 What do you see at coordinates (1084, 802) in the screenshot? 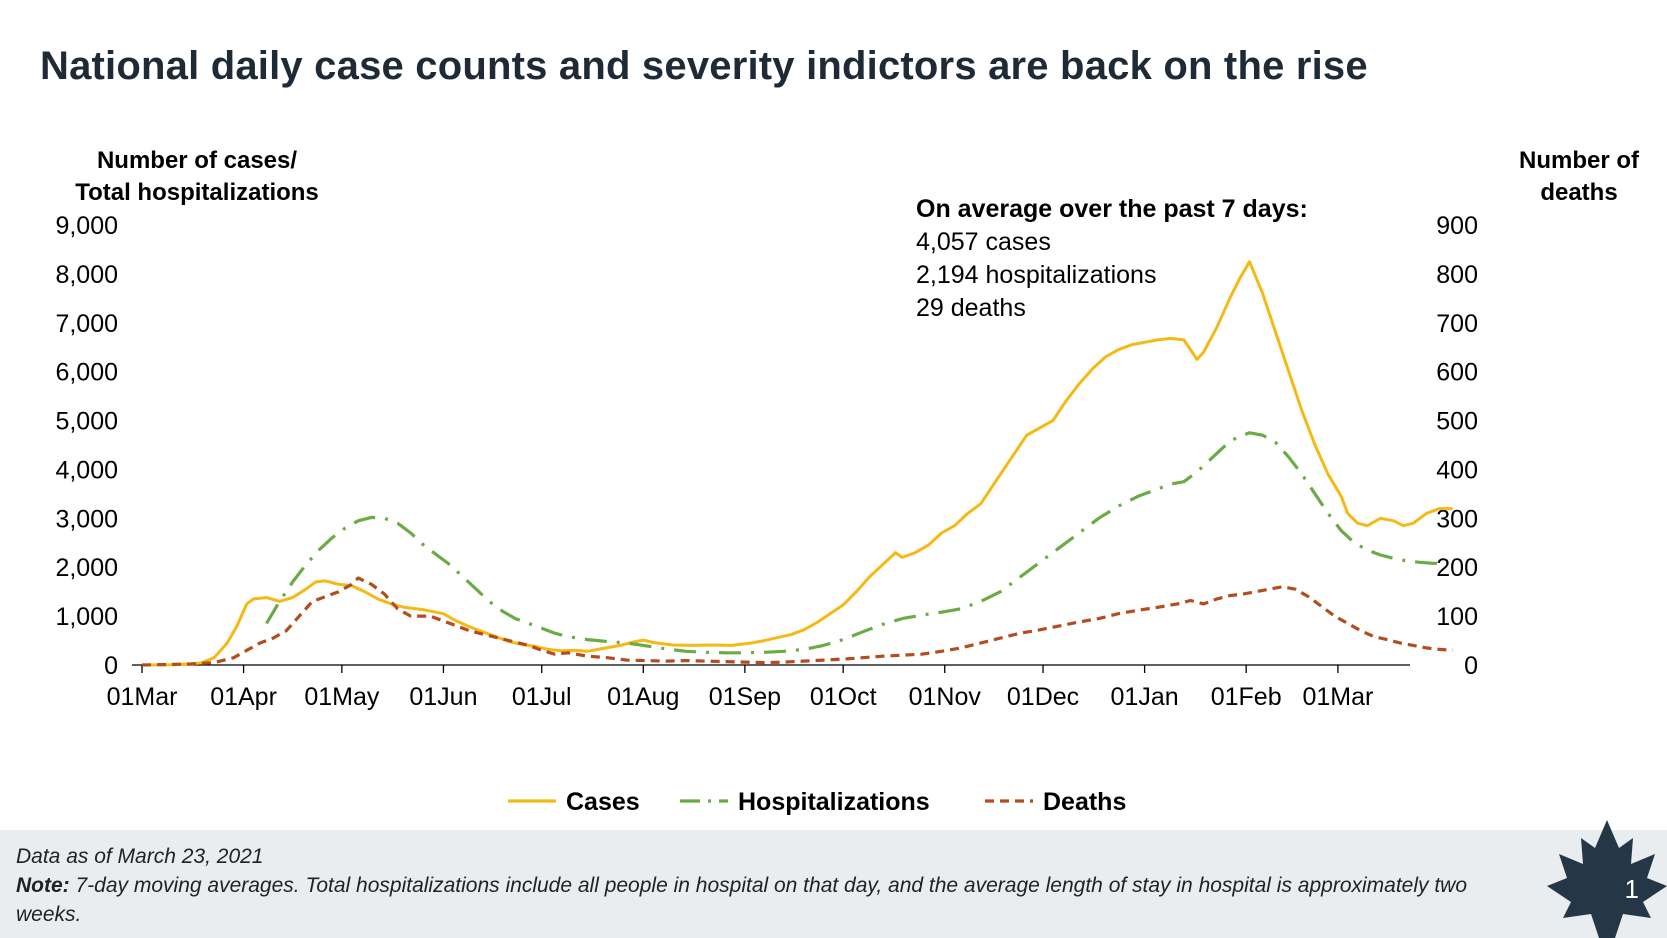
I see `legend-label-deaths: Deaths` at bounding box center [1084, 802].